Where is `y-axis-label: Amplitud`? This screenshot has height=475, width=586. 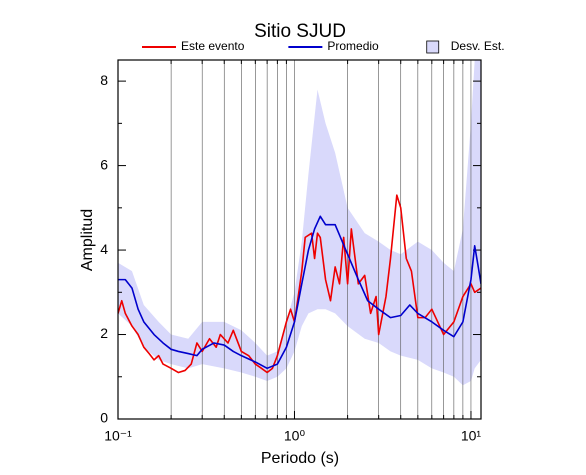
y-axis-label: Amplitud is located at coordinates (87, 240).